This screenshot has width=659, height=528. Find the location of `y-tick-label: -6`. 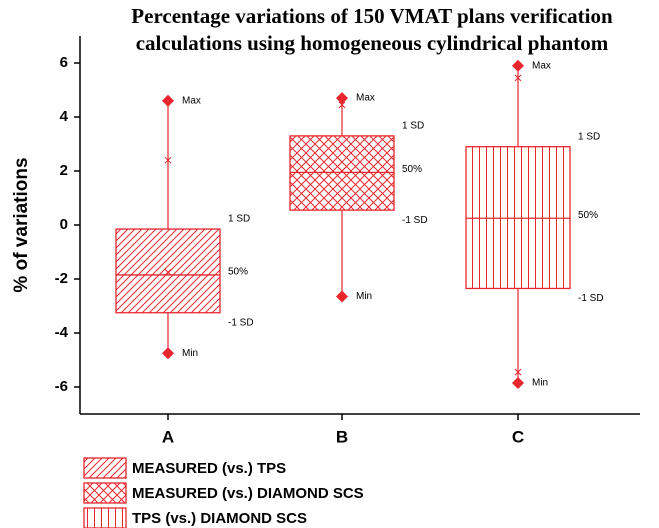

y-tick-label: -6 is located at coordinates (61, 386).